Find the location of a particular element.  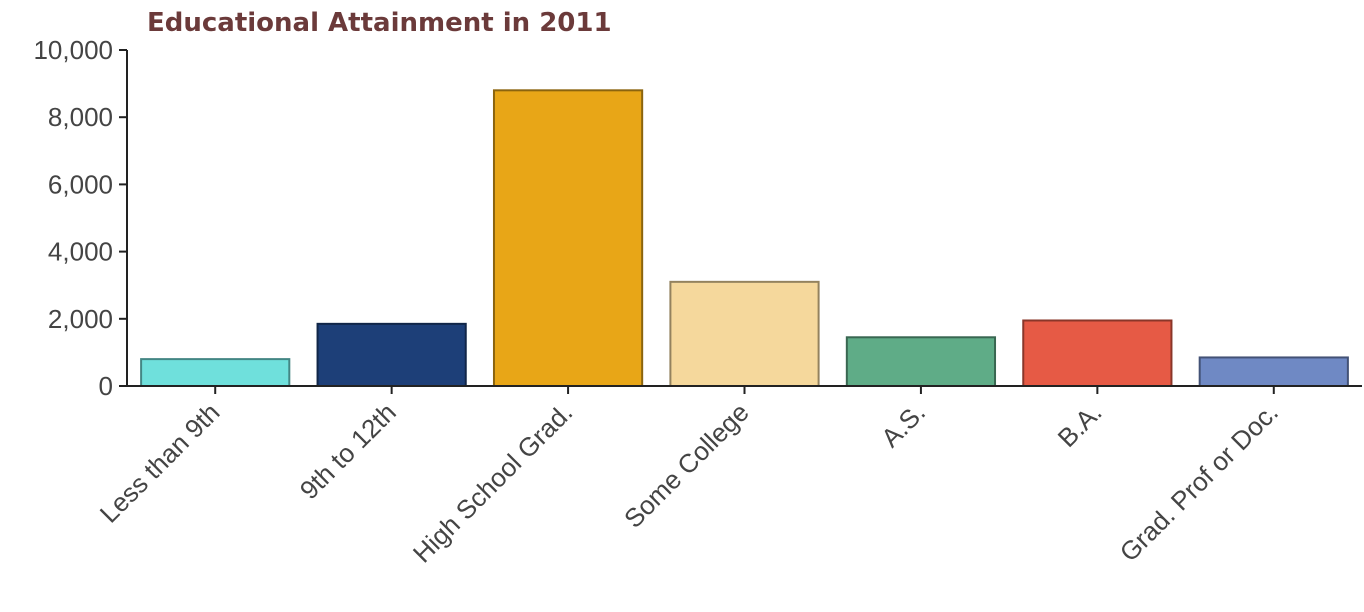

bar-less-than-9th is located at coordinates (215, 372).